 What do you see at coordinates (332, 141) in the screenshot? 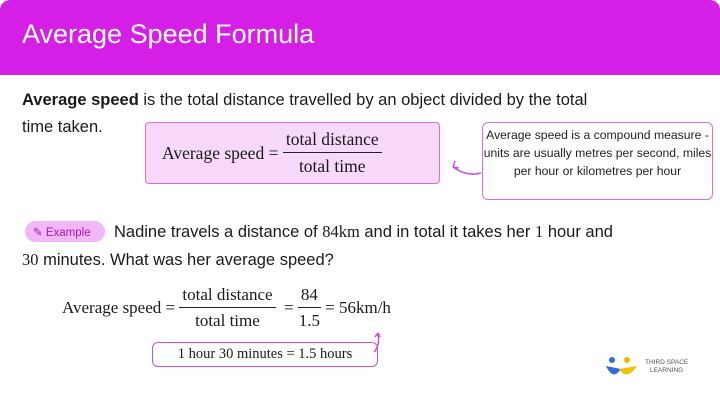
I see `formula-numerator: total distance` at bounding box center [332, 141].